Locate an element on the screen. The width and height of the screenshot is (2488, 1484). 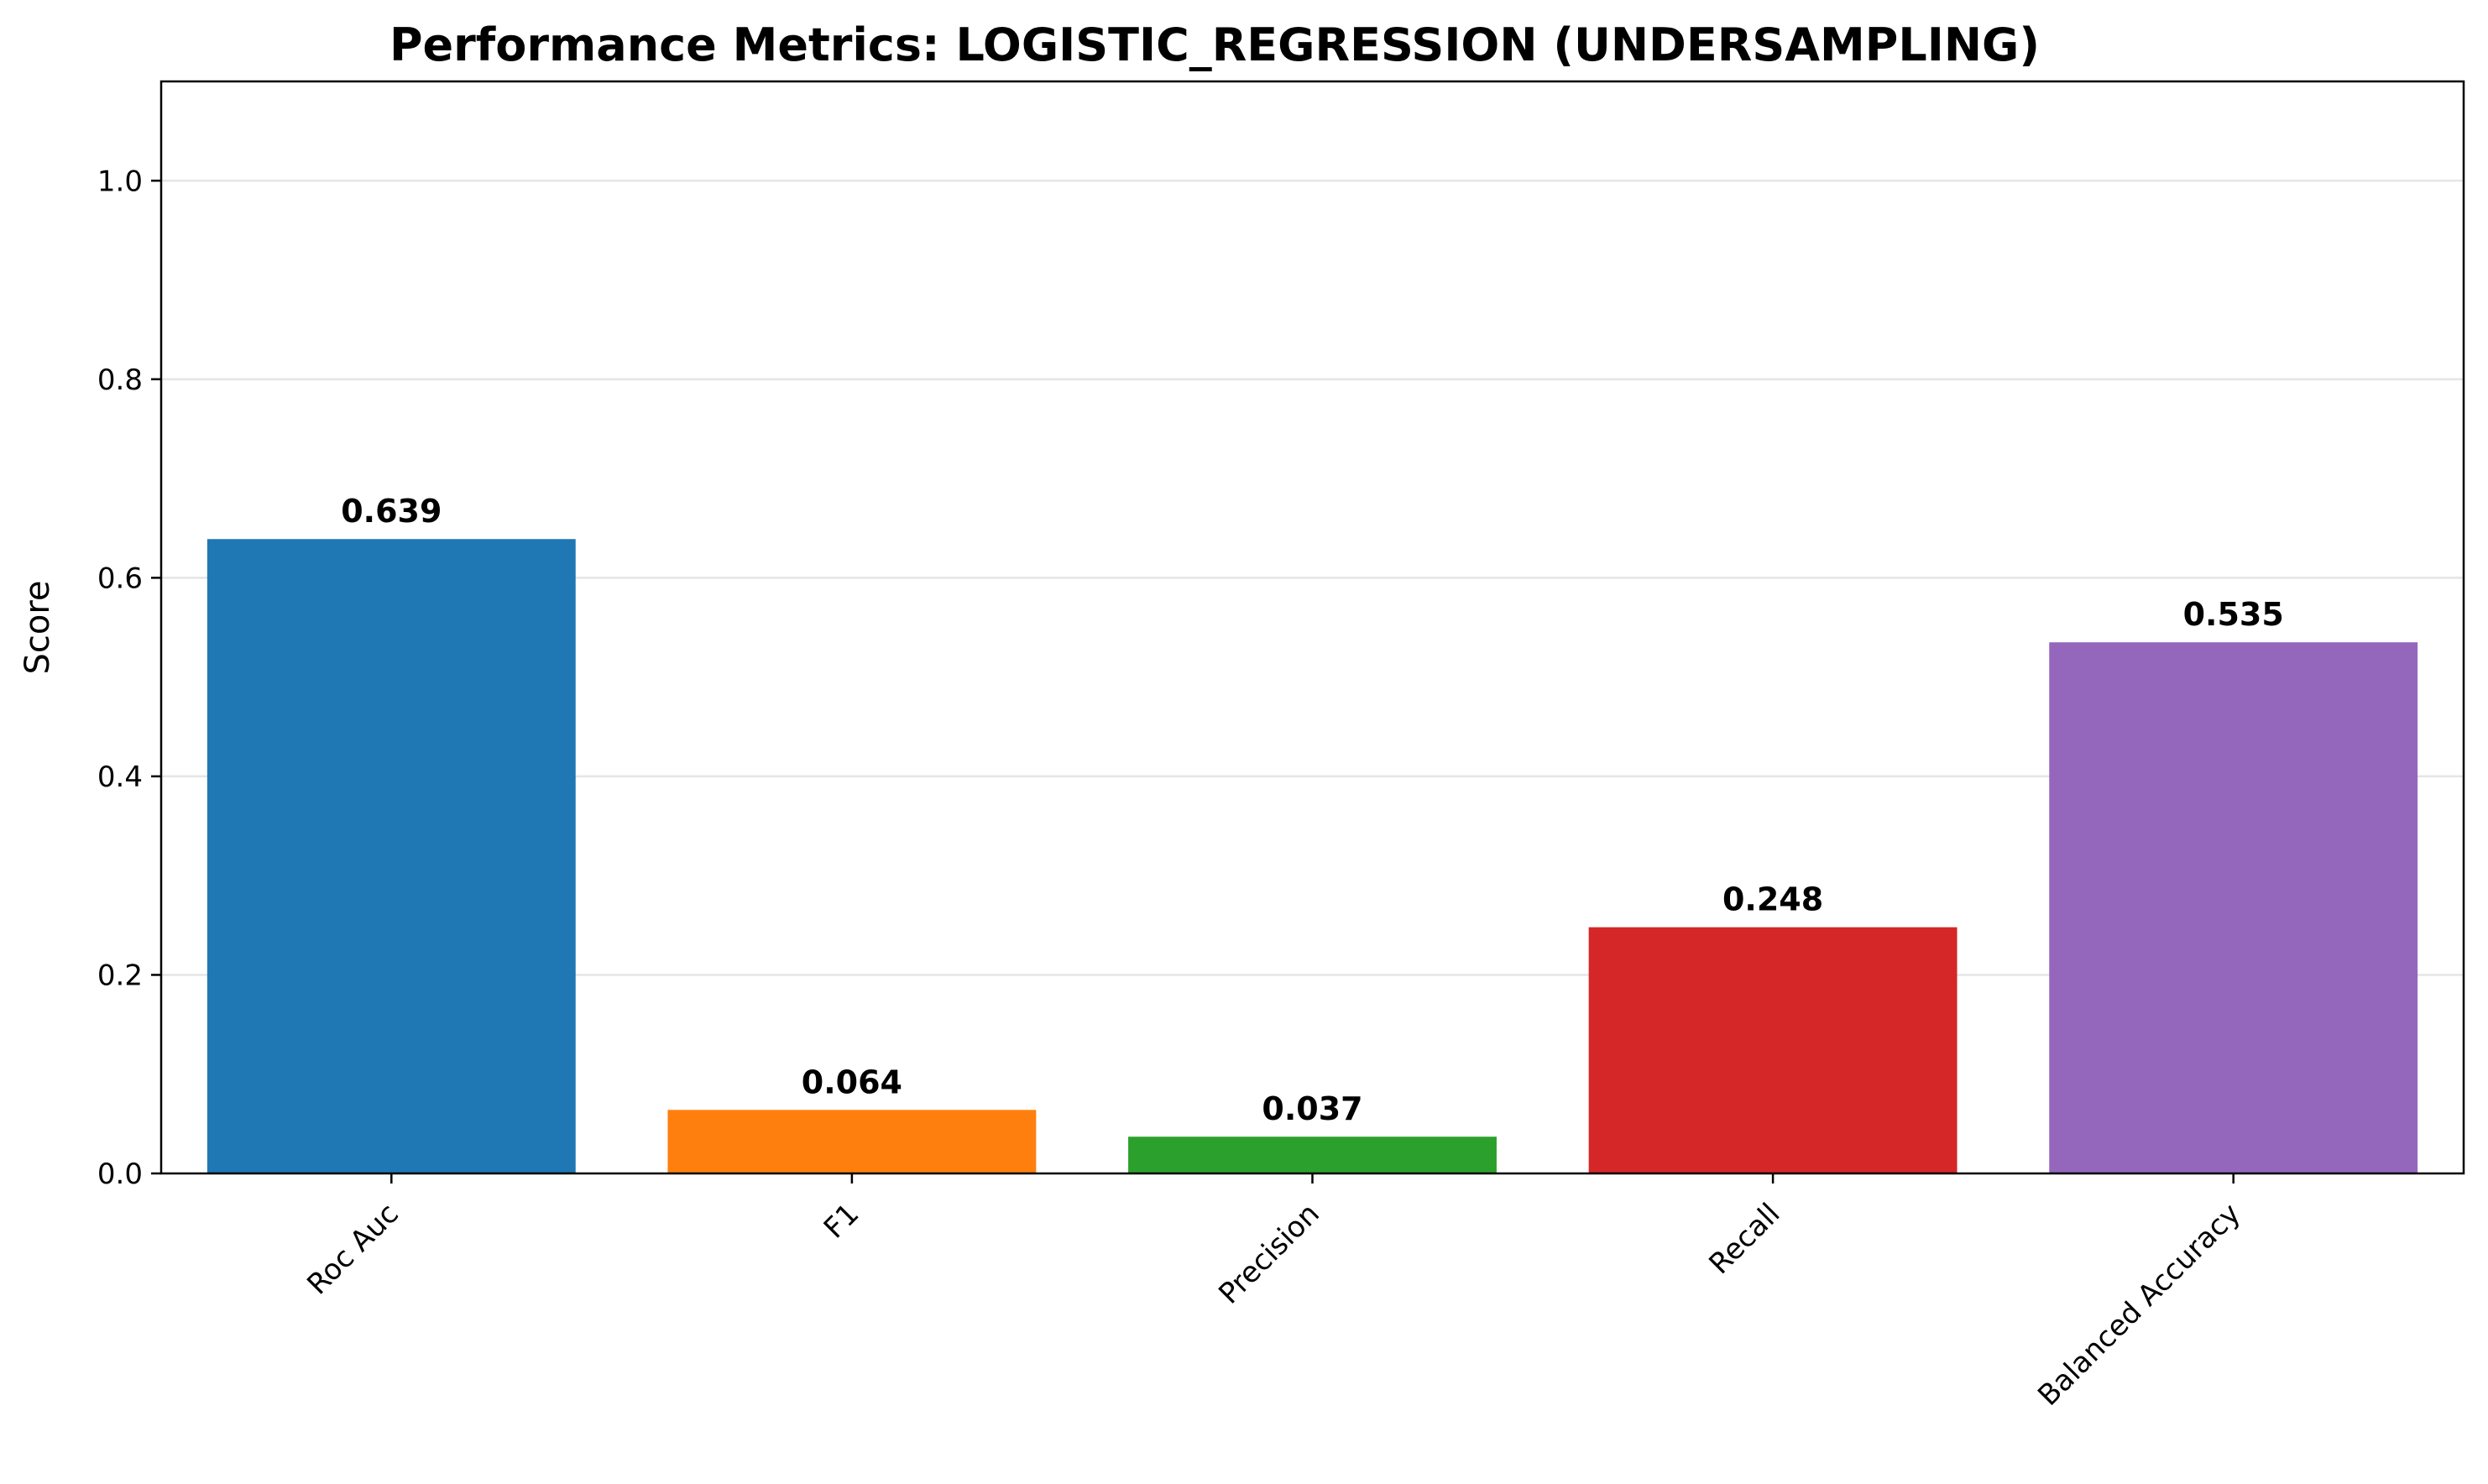
bar-roc-auc is located at coordinates (391, 856).